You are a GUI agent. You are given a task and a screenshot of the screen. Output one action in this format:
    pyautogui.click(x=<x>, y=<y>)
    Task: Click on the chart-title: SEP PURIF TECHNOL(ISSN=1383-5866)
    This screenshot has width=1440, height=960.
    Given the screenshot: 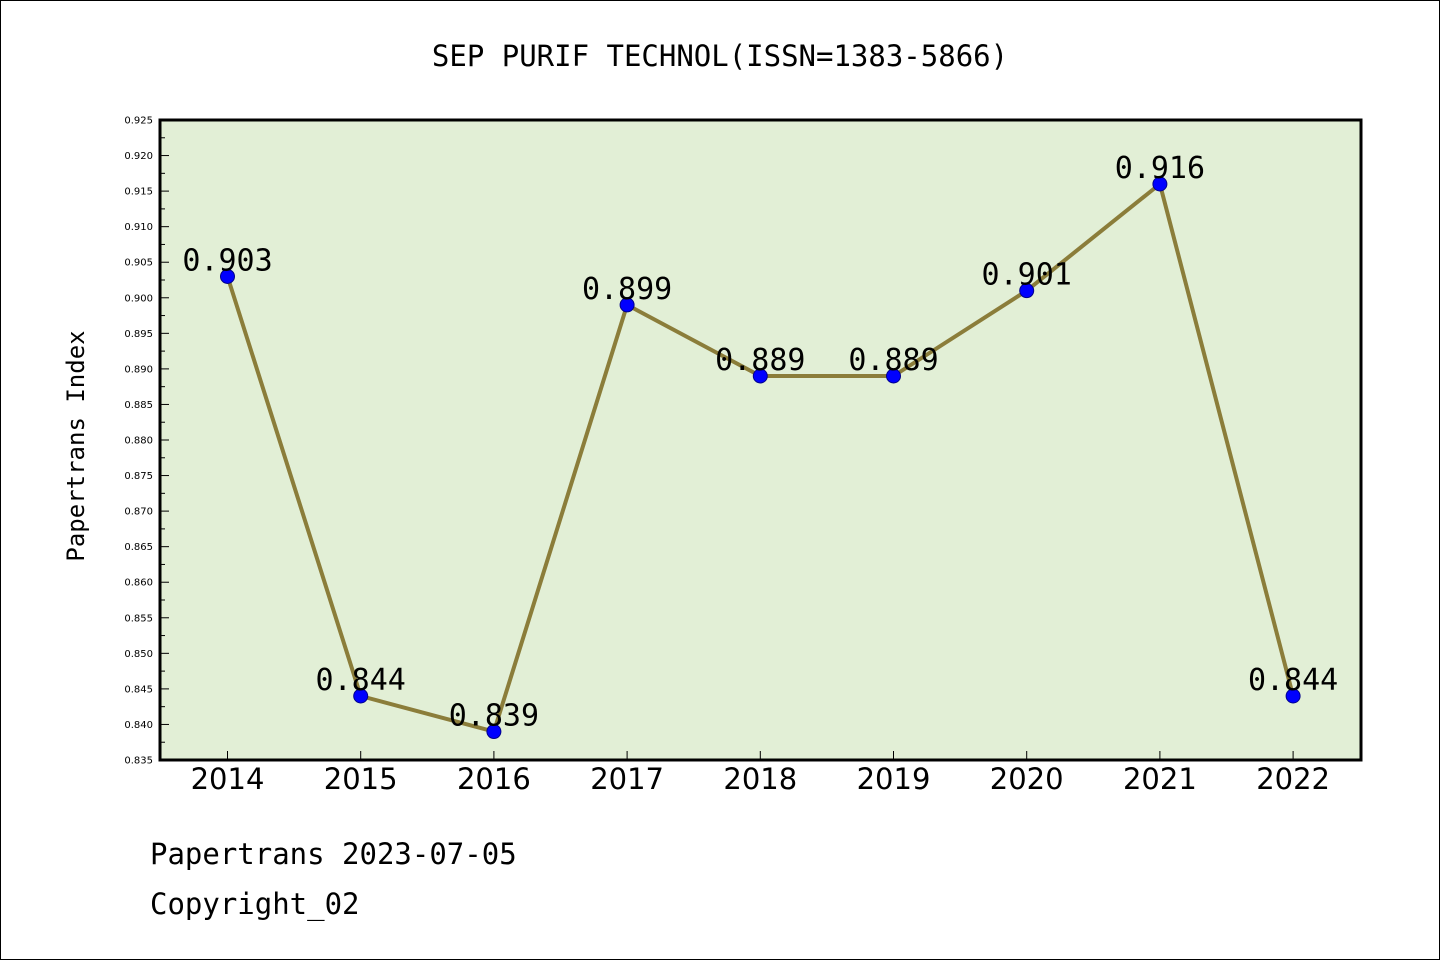 What is the action you would take?
    pyautogui.click(x=720, y=56)
    